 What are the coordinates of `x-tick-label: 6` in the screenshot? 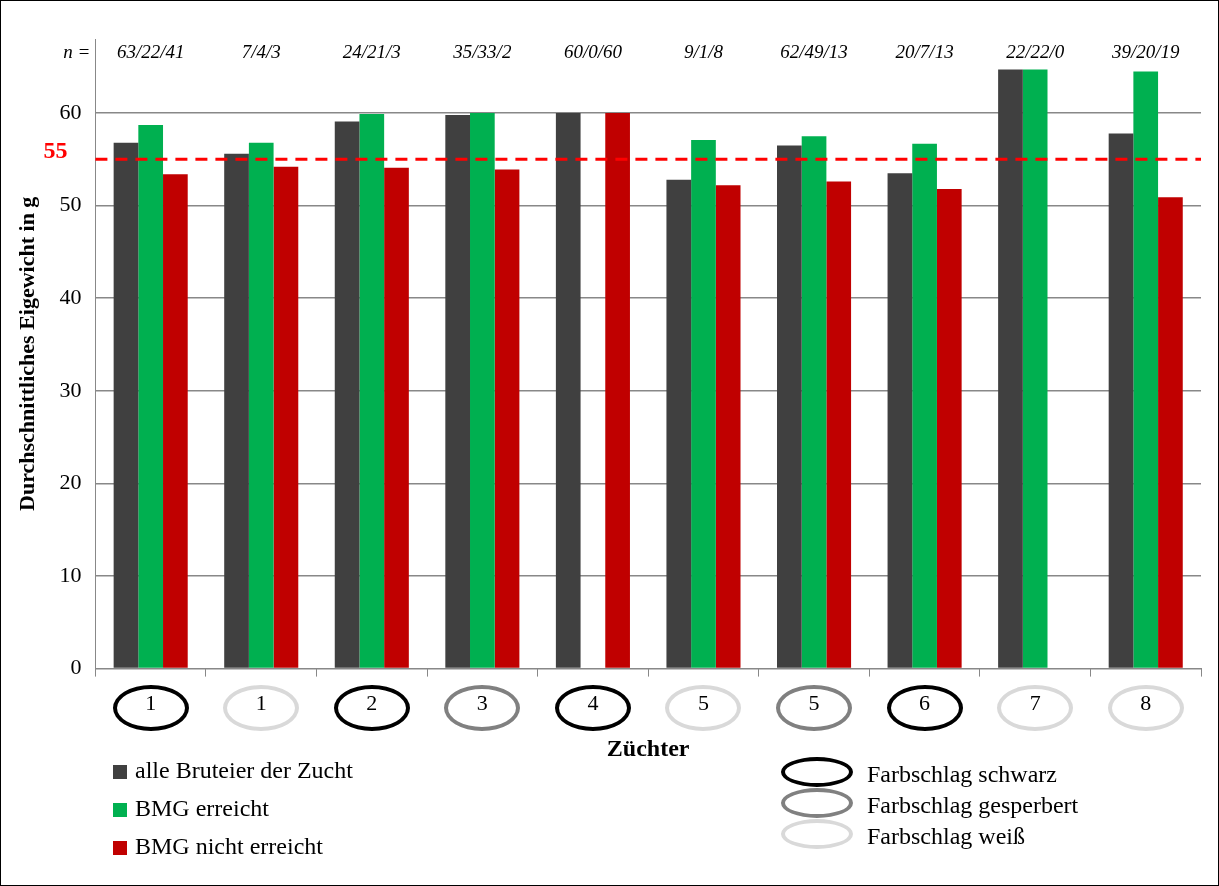 It's located at (925, 702).